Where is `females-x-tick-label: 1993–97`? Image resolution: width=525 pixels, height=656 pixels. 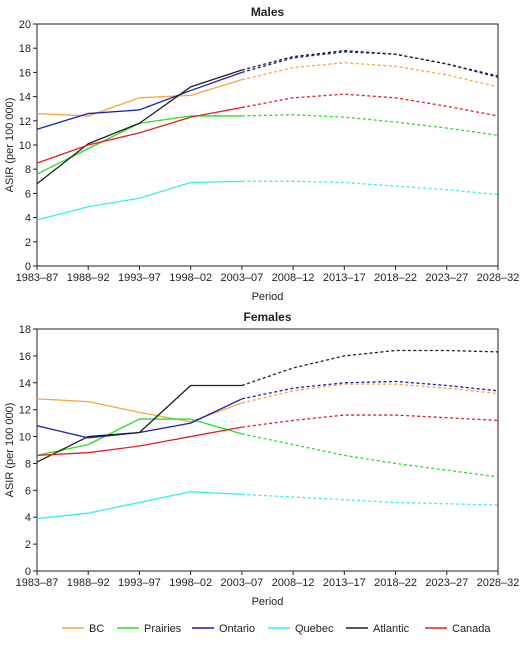
females-x-tick-label: 1993–97 is located at coordinates (139, 583).